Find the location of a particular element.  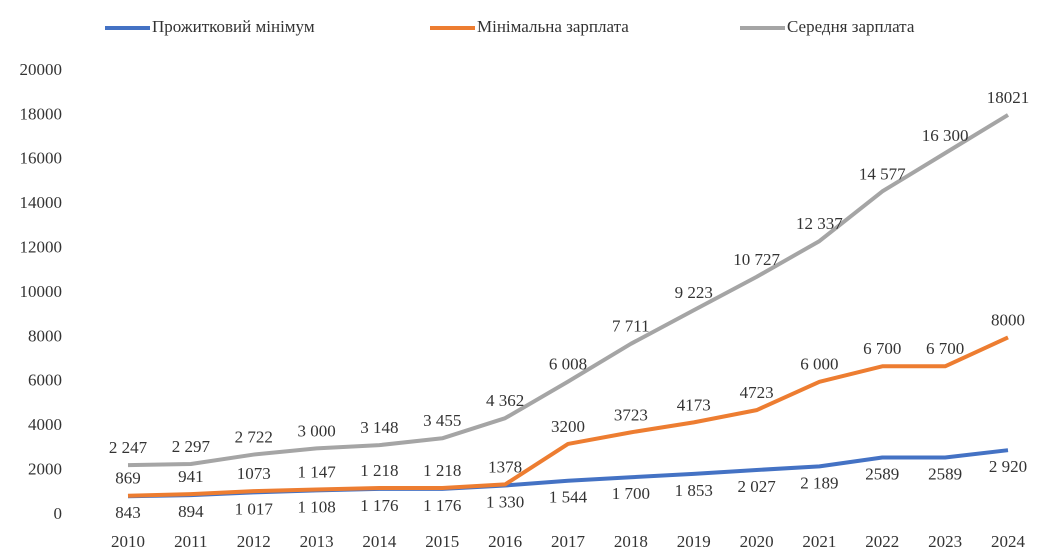

data-label: 3 148 is located at coordinates (379, 427).